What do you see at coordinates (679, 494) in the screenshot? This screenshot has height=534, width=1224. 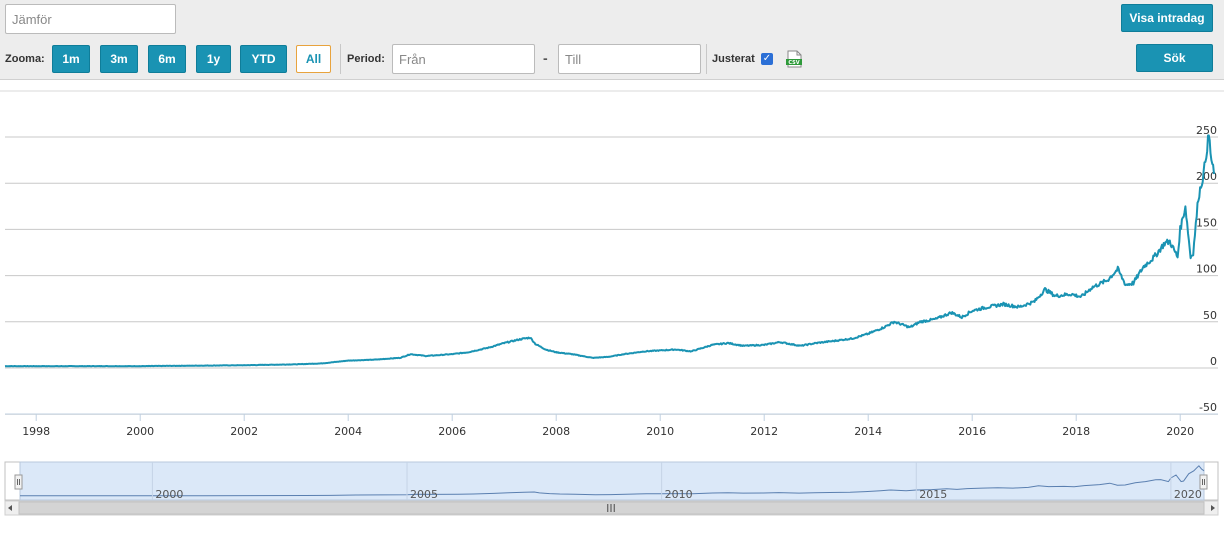 I see `navigator-label: 2010` at bounding box center [679, 494].